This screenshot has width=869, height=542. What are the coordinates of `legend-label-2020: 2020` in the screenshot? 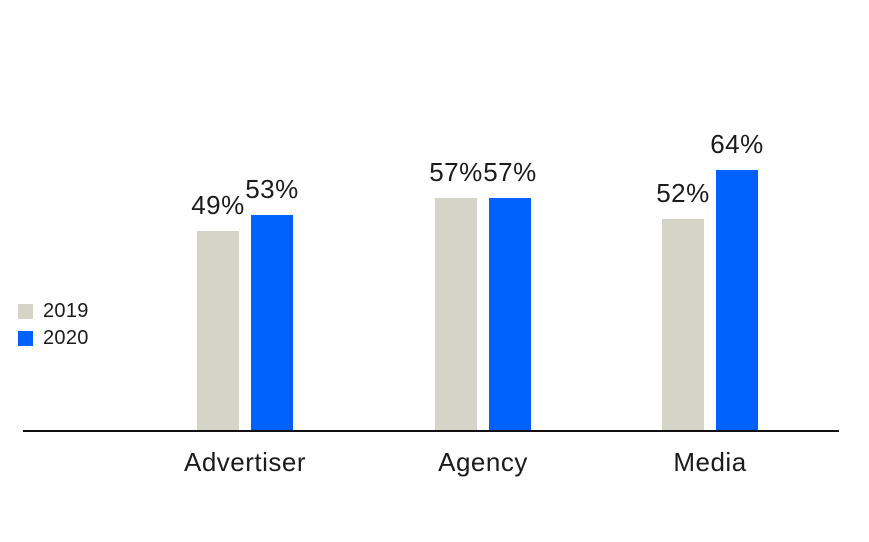 It's located at (66, 338).